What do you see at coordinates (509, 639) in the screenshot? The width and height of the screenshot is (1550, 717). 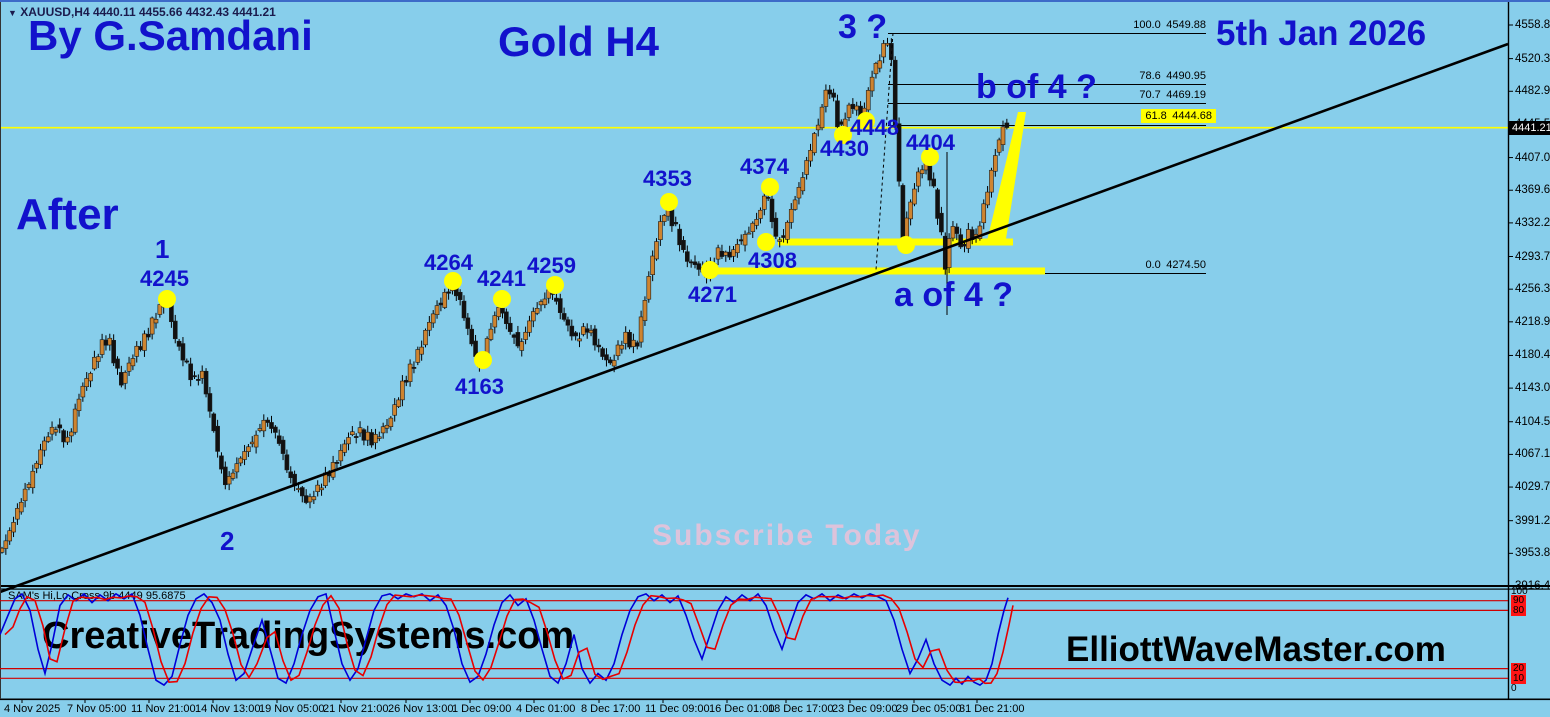 I see `oscillator-red-line` at bounding box center [509, 639].